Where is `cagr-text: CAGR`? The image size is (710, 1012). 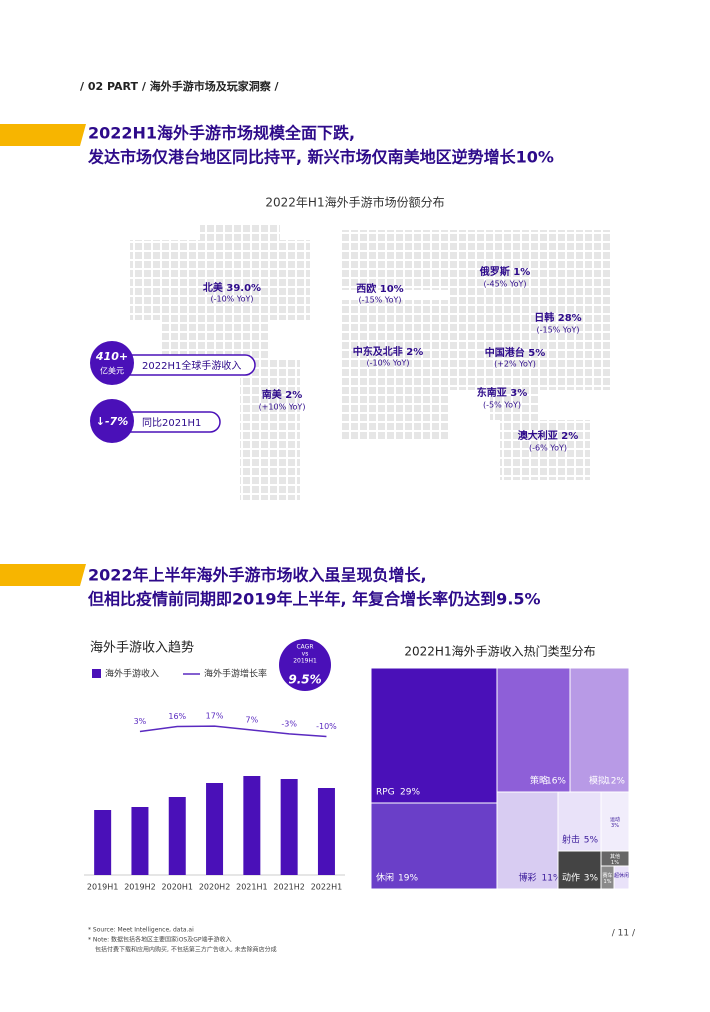 cagr-text: CAGR is located at coordinates (304, 647).